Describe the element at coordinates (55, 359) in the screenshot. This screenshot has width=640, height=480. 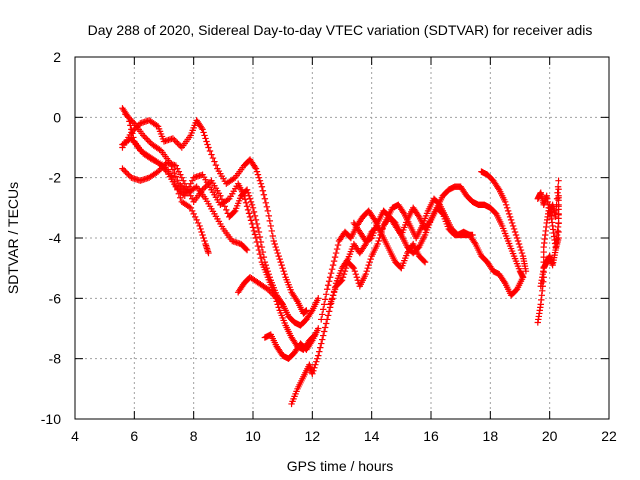
I see `y-tick-label: -8` at that location.